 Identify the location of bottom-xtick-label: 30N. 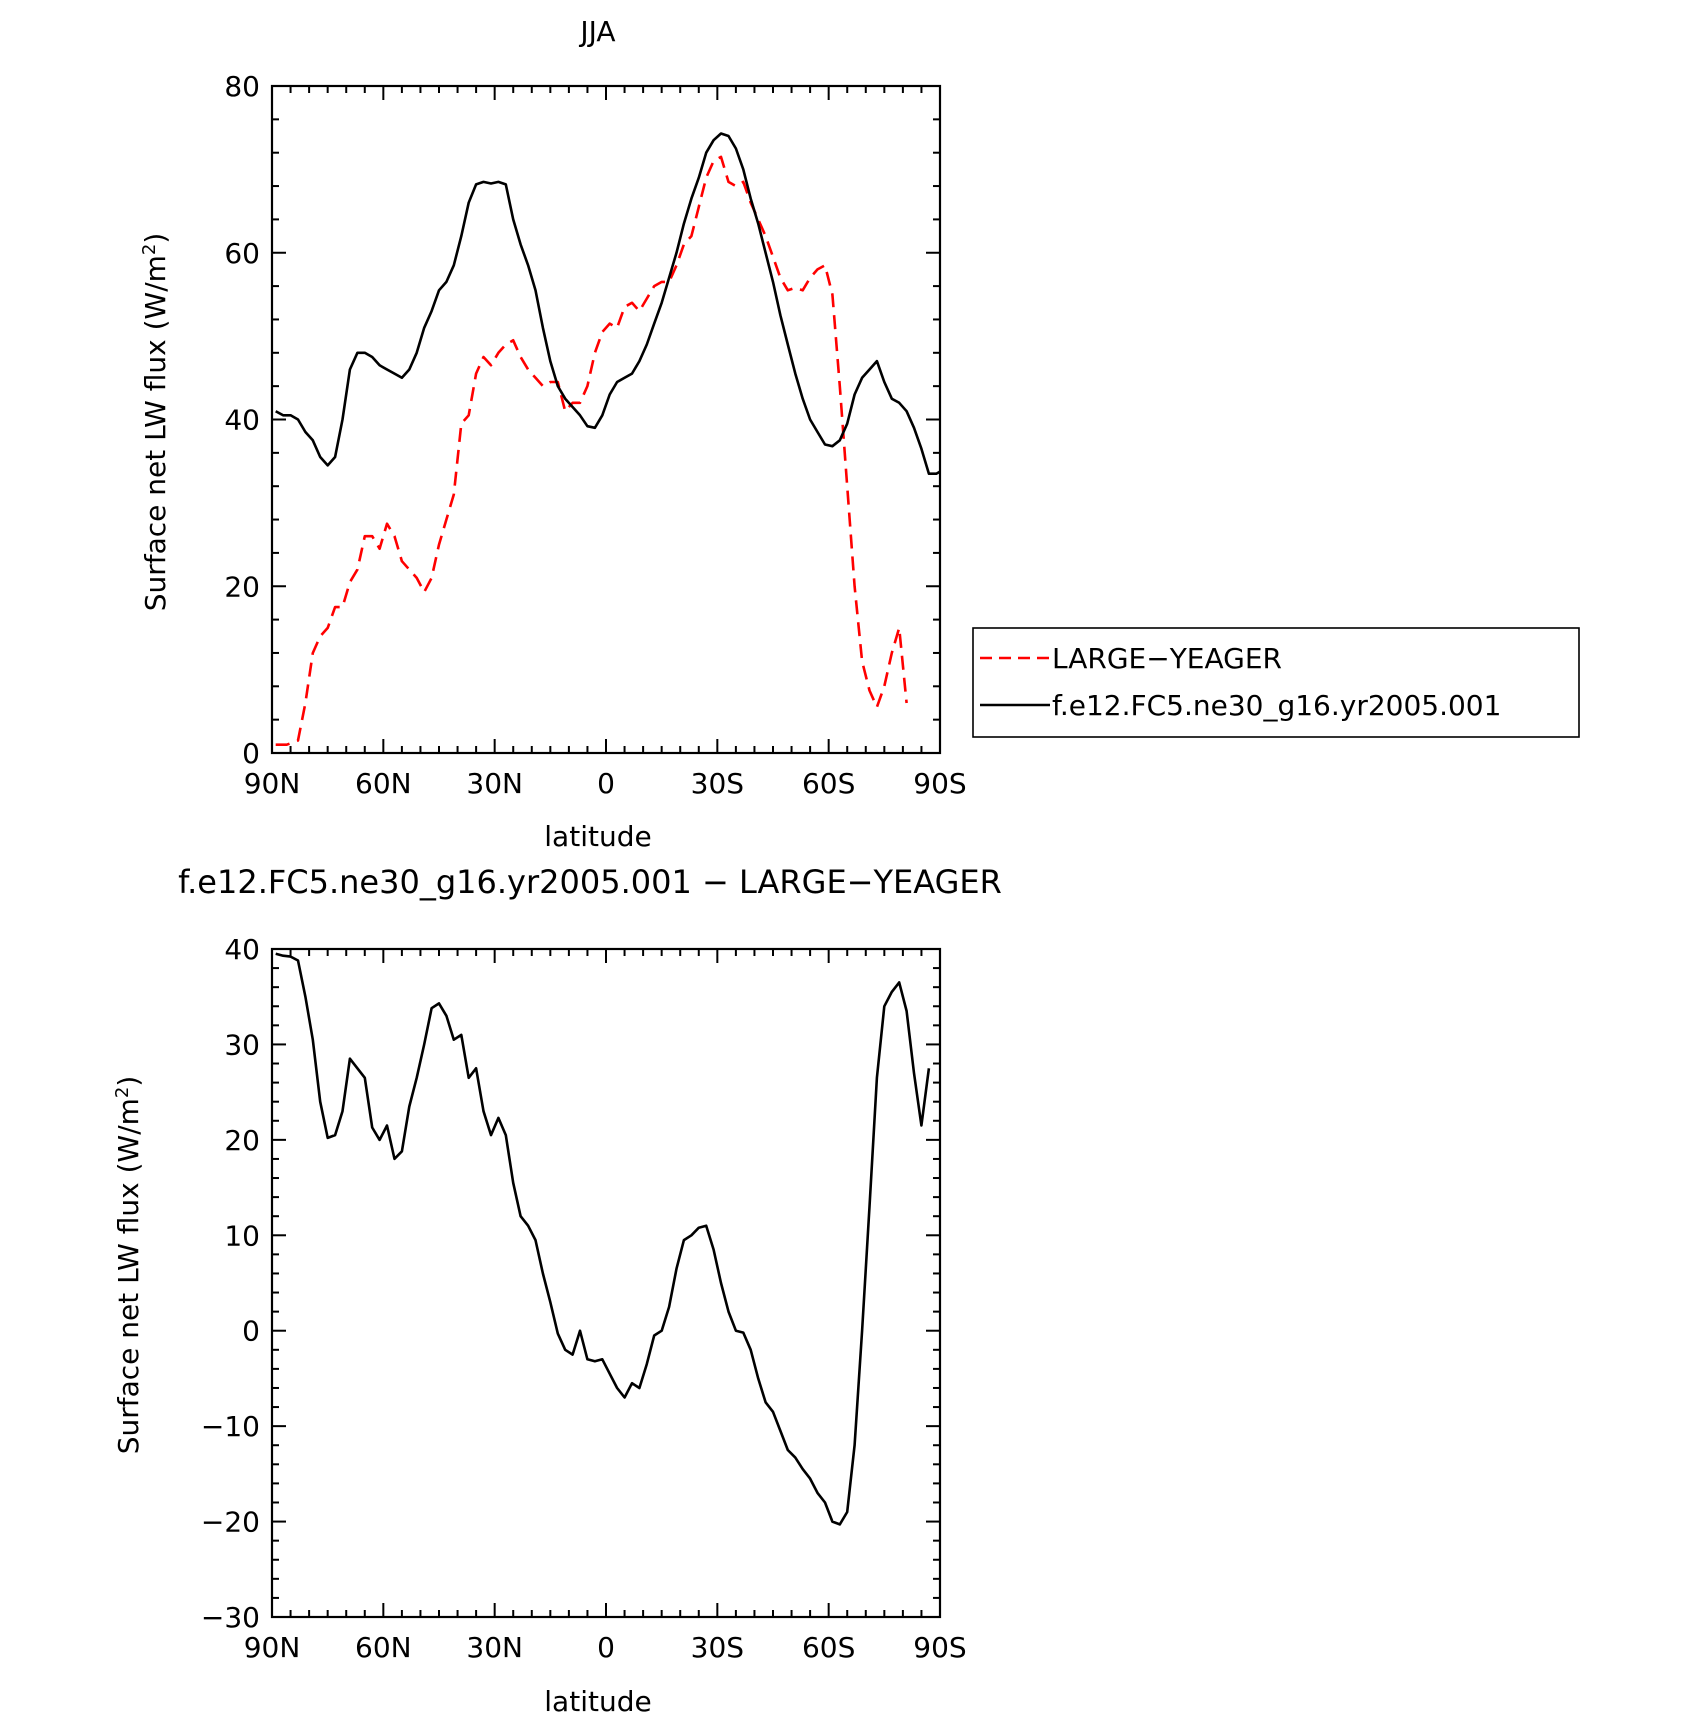
(494, 1647).